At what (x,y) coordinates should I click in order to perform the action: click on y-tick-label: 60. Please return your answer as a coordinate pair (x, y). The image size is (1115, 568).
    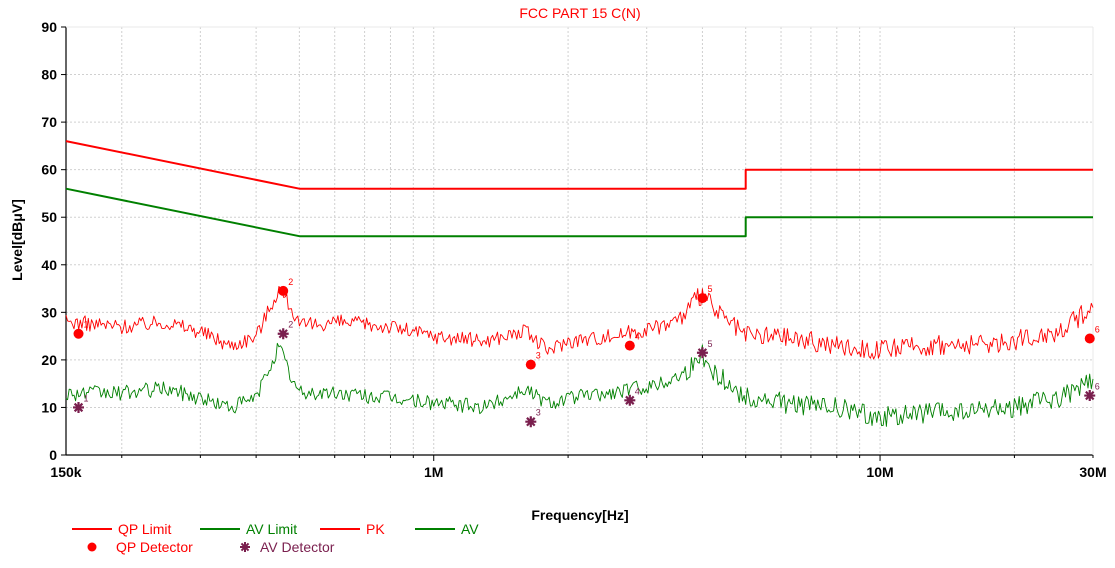
    Looking at the image, I should click on (49, 170).